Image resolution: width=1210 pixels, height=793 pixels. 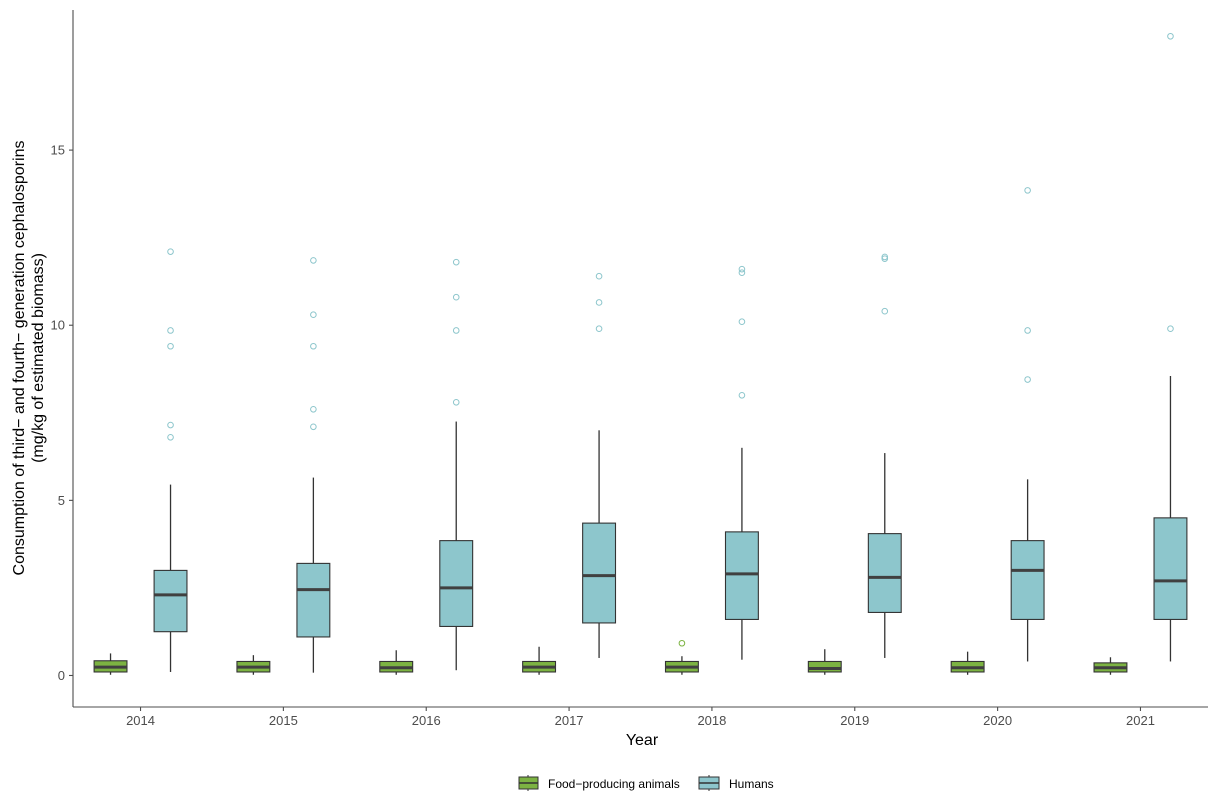 What do you see at coordinates (62, 413) in the screenshot?
I see `y-axis-ticks: 0 5 10 15` at bounding box center [62, 413].